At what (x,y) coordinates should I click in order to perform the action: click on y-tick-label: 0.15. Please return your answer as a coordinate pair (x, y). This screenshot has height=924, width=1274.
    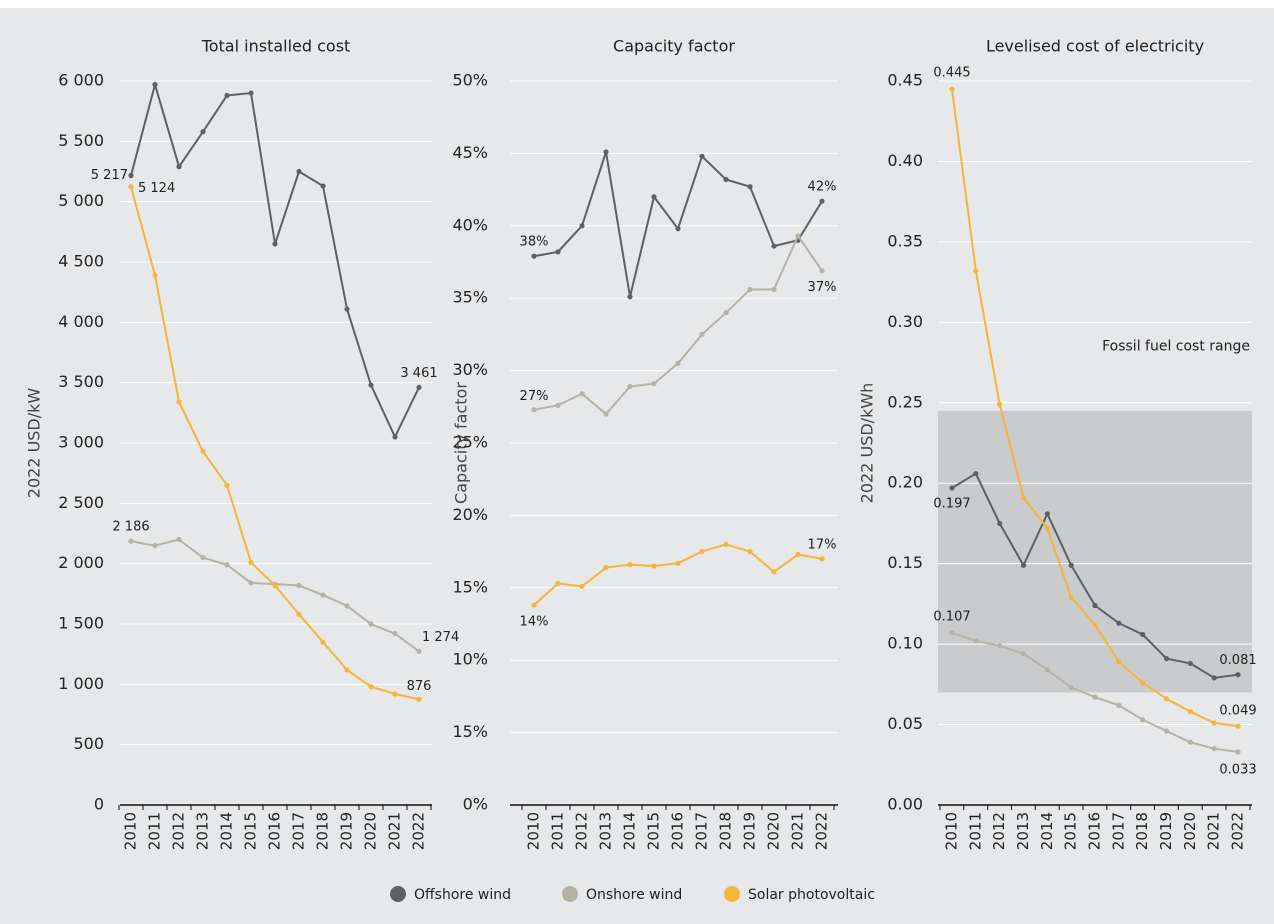
    Looking at the image, I should click on (905, 562).